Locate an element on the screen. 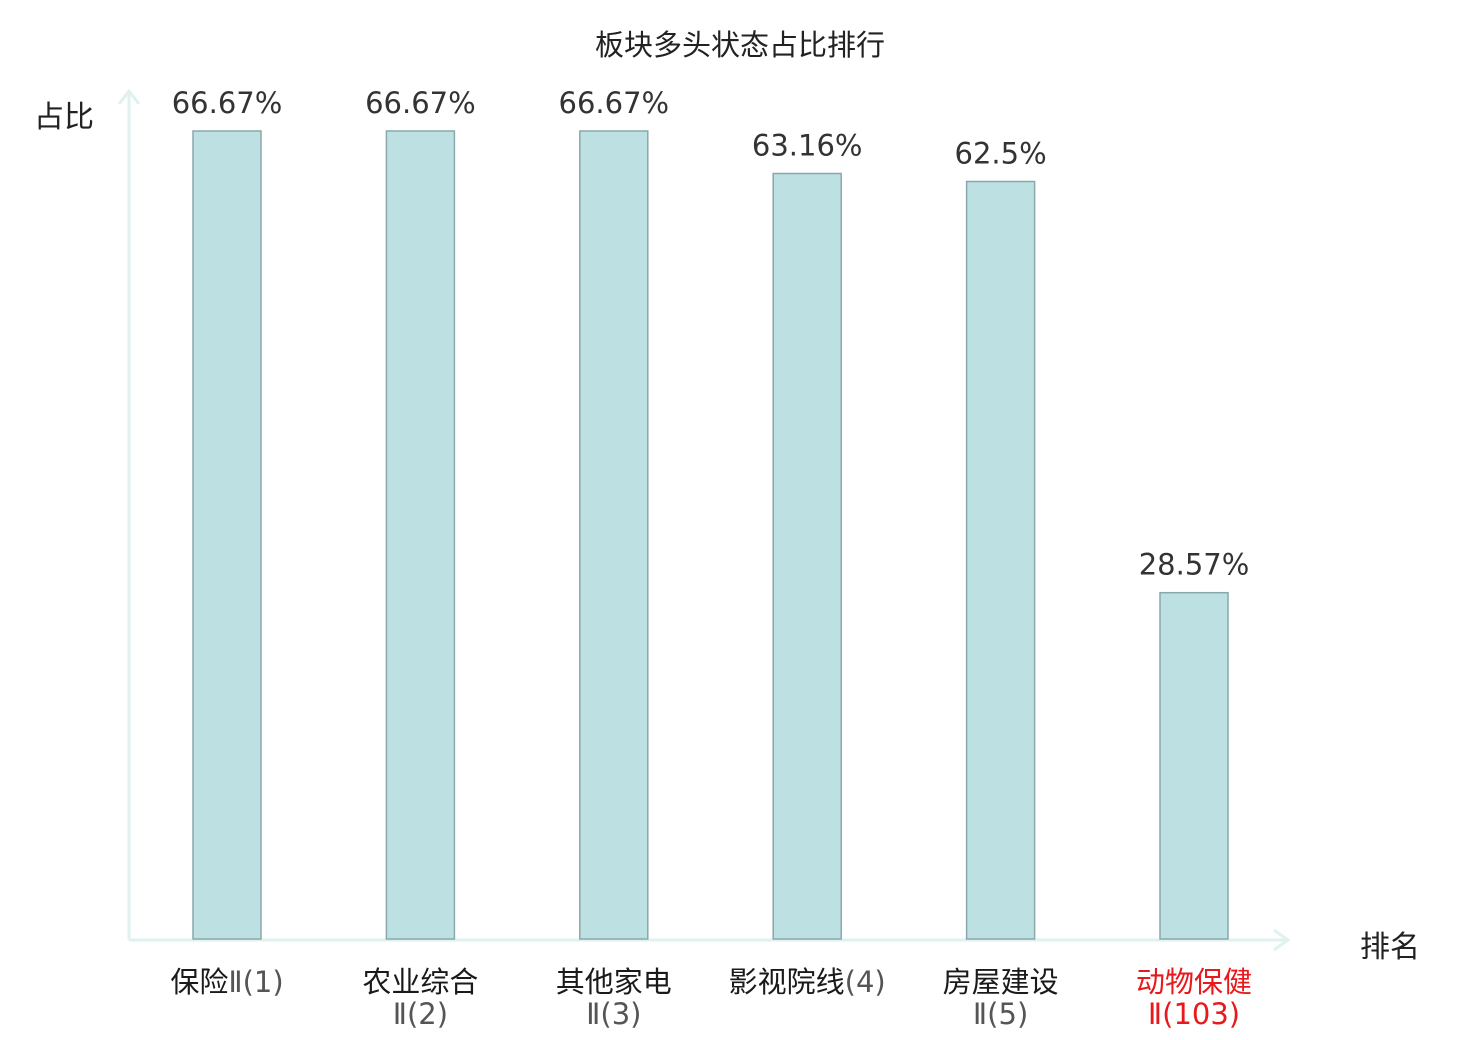 The height and width of the screenshot is (1040, 1480). x-tick-suffix-1: Ⅱ(1) is located at coordinates (256, 982).